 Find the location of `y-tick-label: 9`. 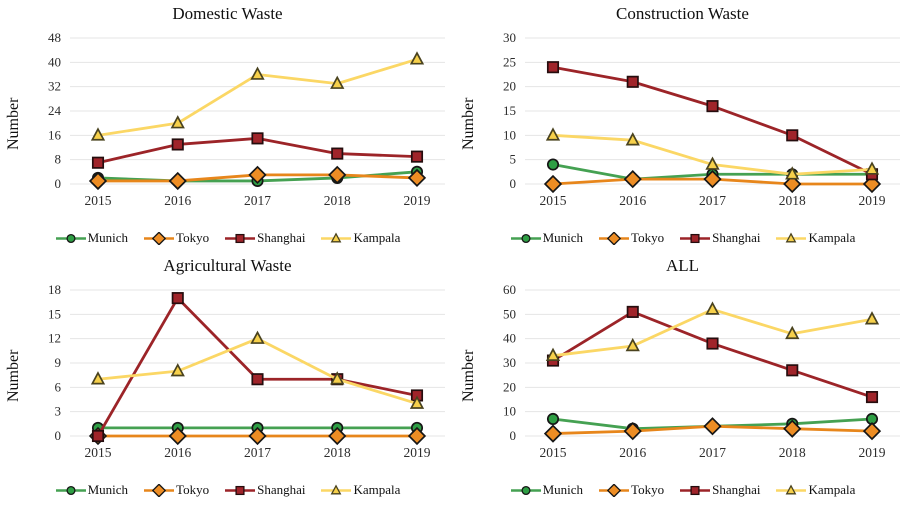

y-tick-label: 9 is located at coordinates (58, 362).